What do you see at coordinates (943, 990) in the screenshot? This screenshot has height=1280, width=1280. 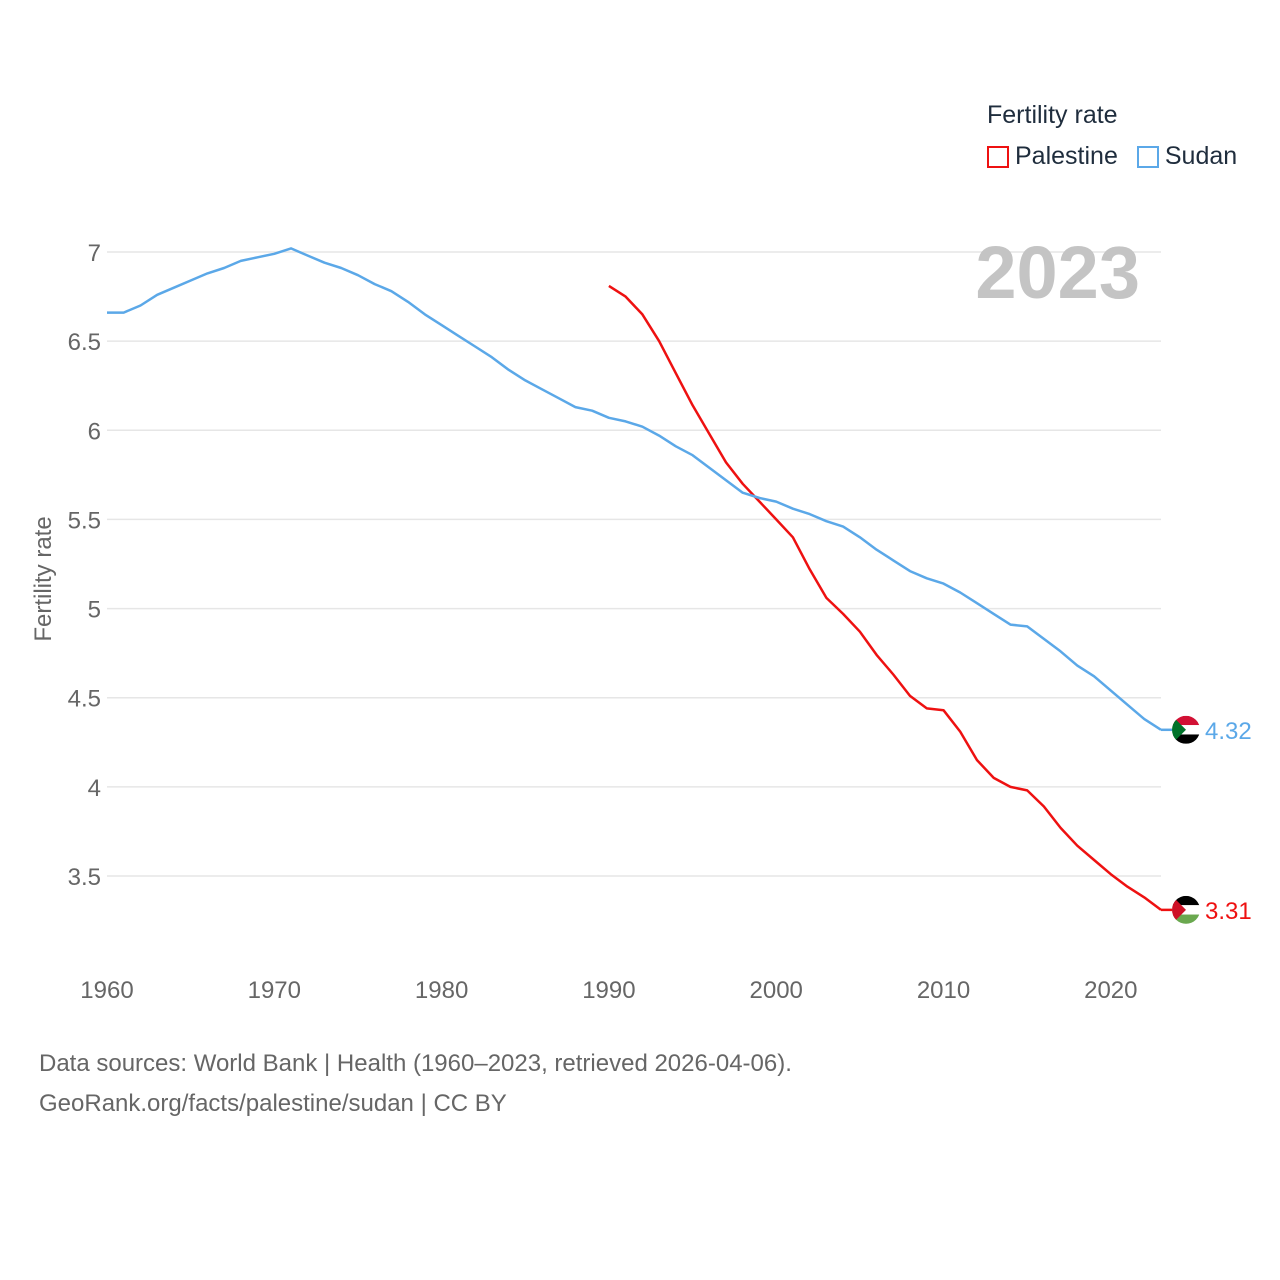 I see `x-tick-label: 2010` at bounding box center [943, 990].